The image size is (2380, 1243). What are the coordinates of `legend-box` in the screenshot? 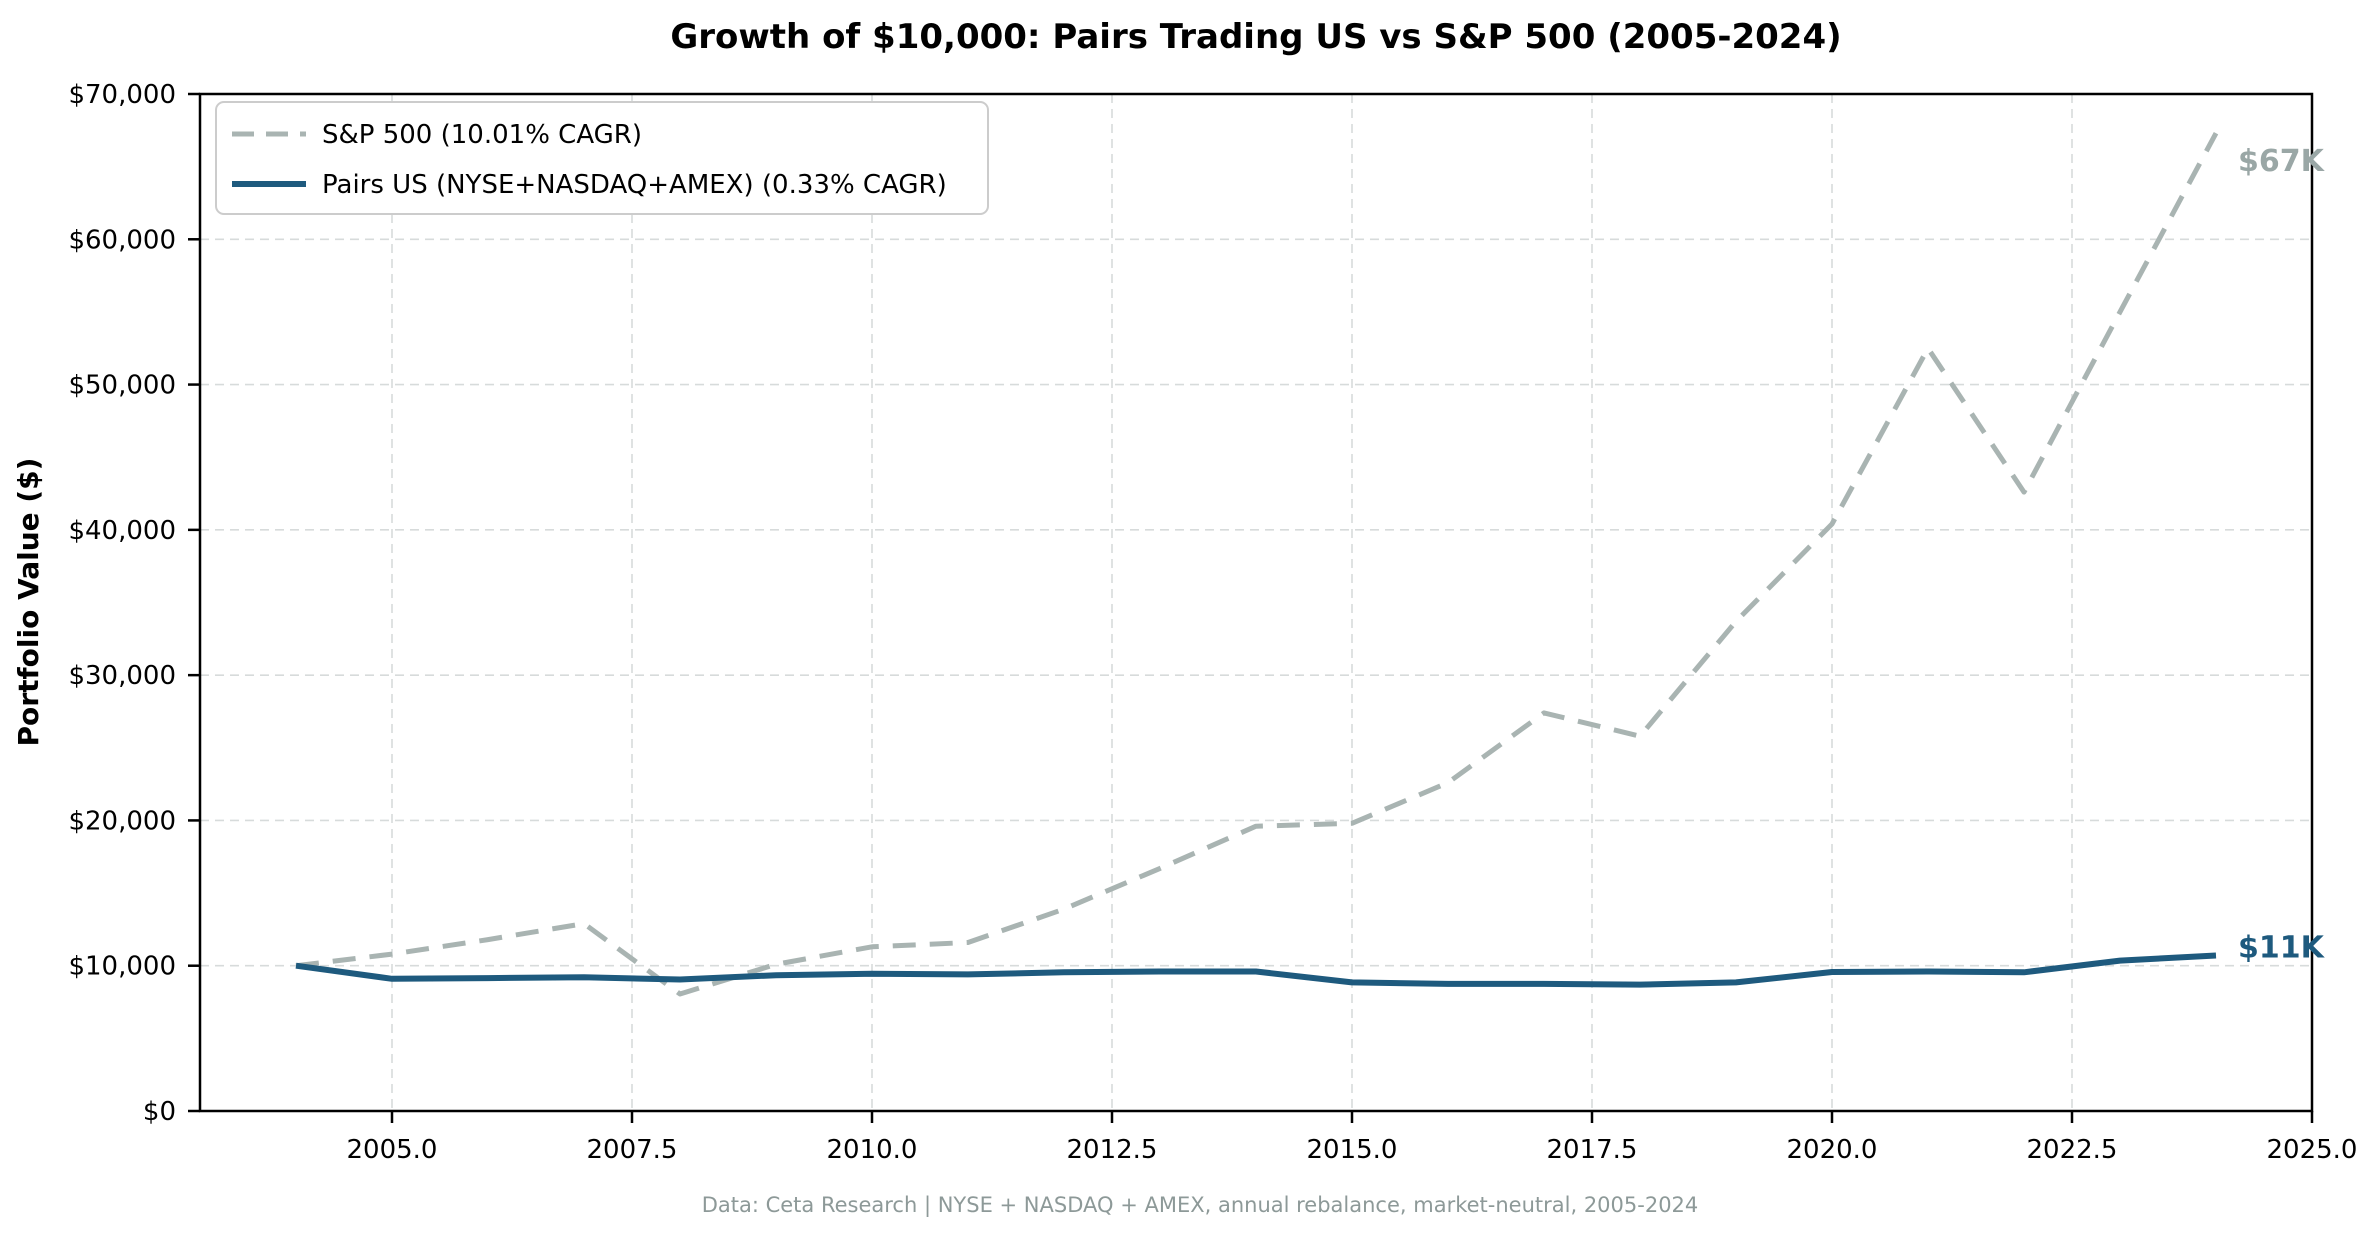 It's located at (602, 158).